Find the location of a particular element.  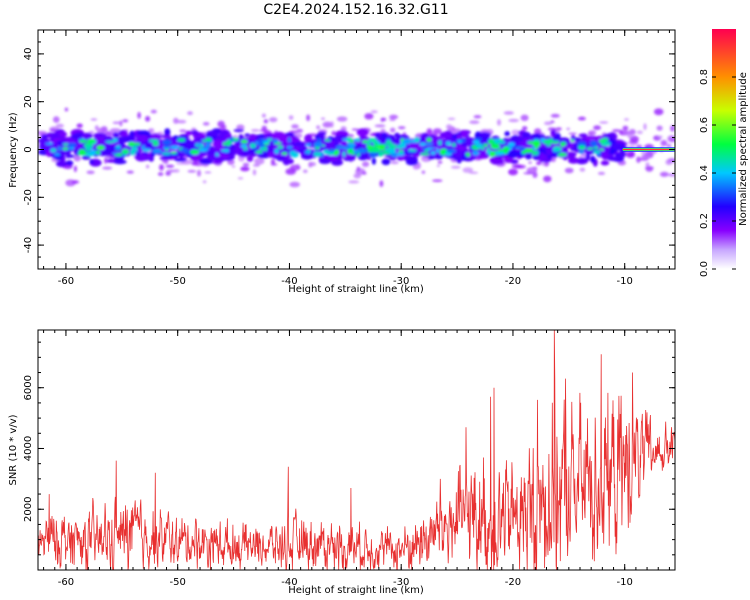

snr-xtick-label: -30 is located at coordinates (401, 582).